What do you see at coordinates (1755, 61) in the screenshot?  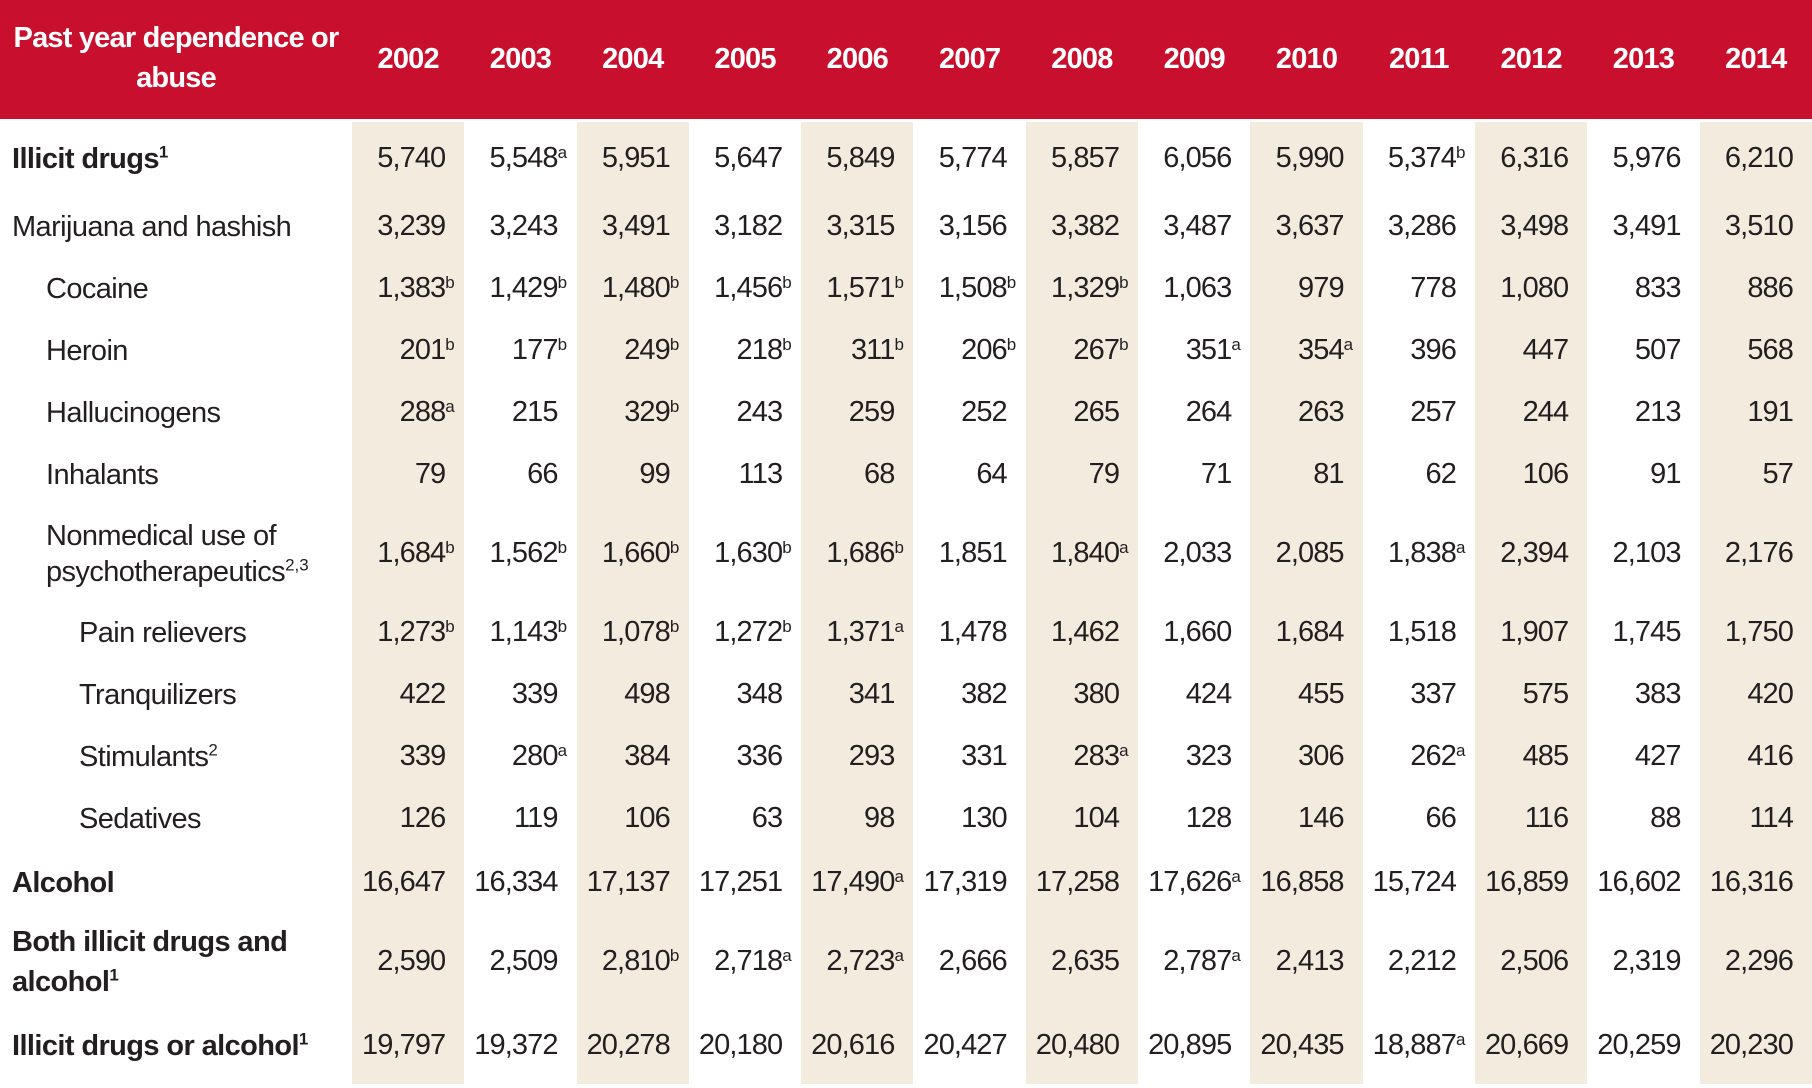 I see `year-header-2014: 2014` at bounding box center [1755, 61].